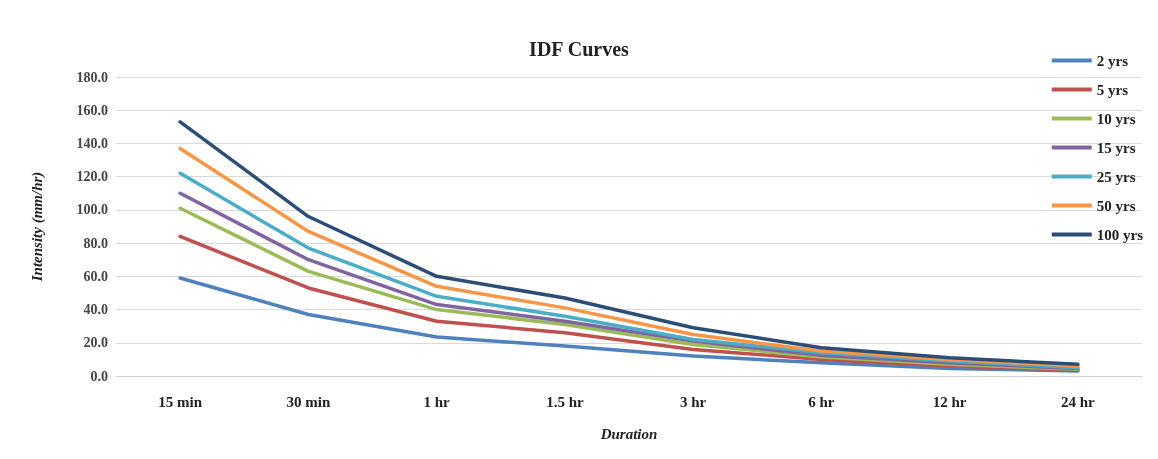  What do you see at coordinates (99, 376) in the screenshot?
I see `y-tick-label: 0.0` at bounding box center [99, 376].